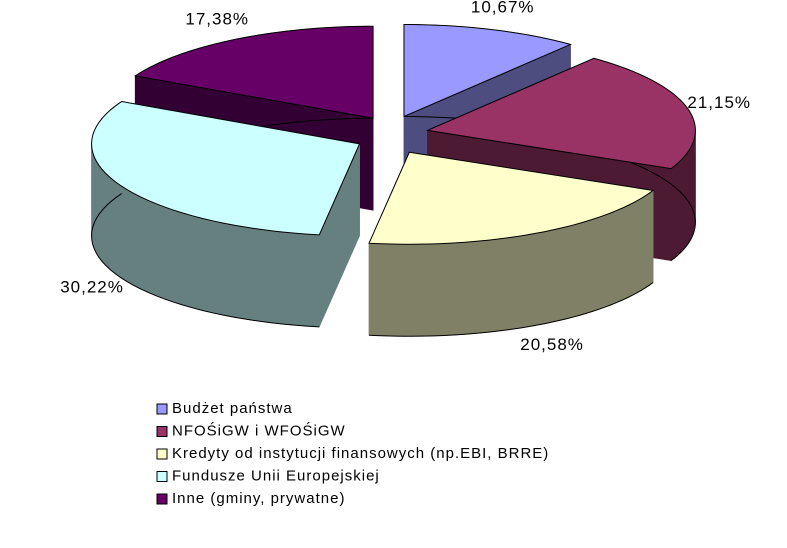  I want to click on legend: Inne (gminy, prywatne), so click(258, 498).